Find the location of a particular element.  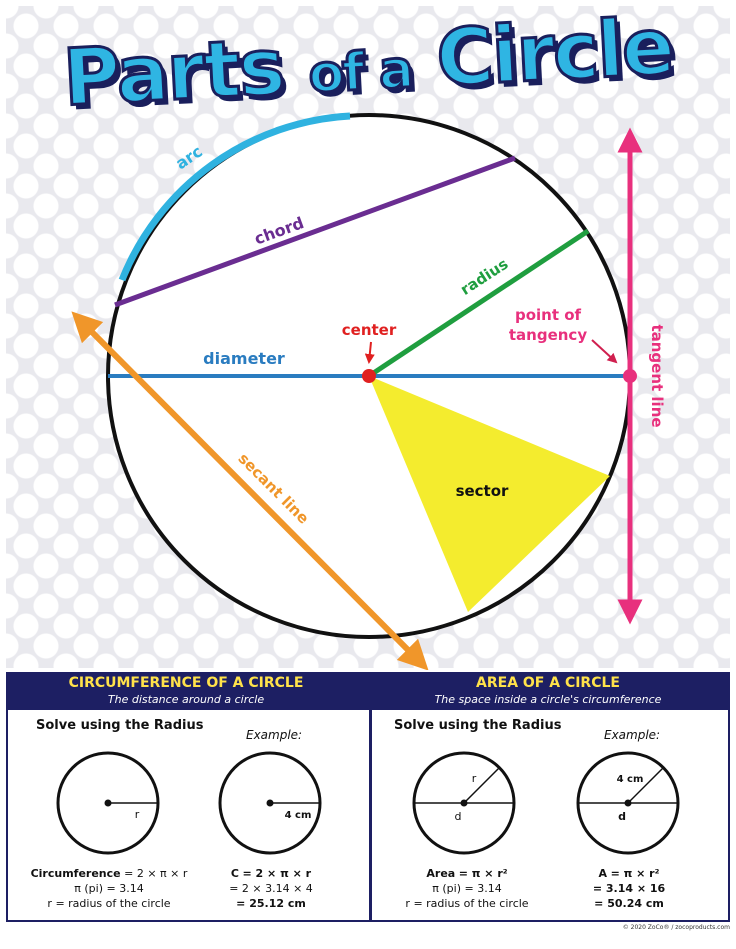

circumference-formula-line1: Circumference = 2 × π × r is located at coordinates (109, 873).